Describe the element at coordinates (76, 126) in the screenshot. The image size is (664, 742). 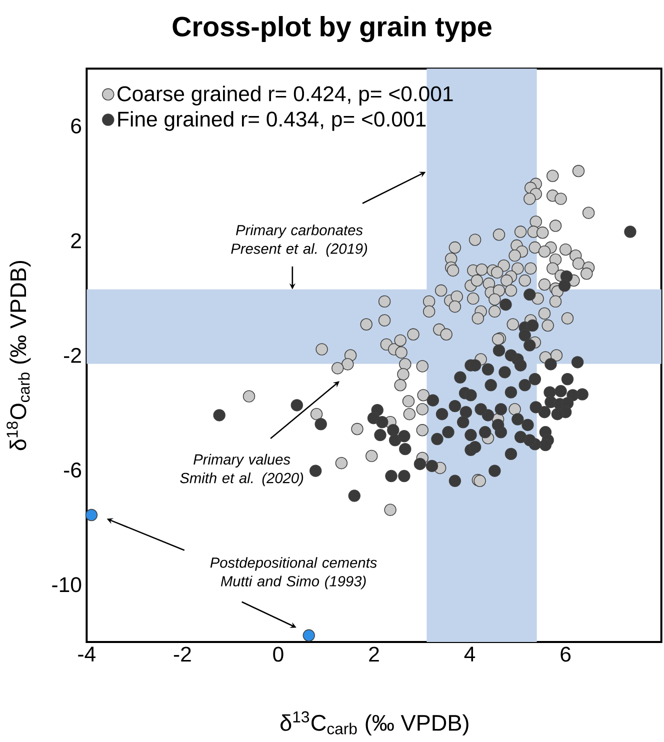
I see `y-tick-label: 6` at that location.